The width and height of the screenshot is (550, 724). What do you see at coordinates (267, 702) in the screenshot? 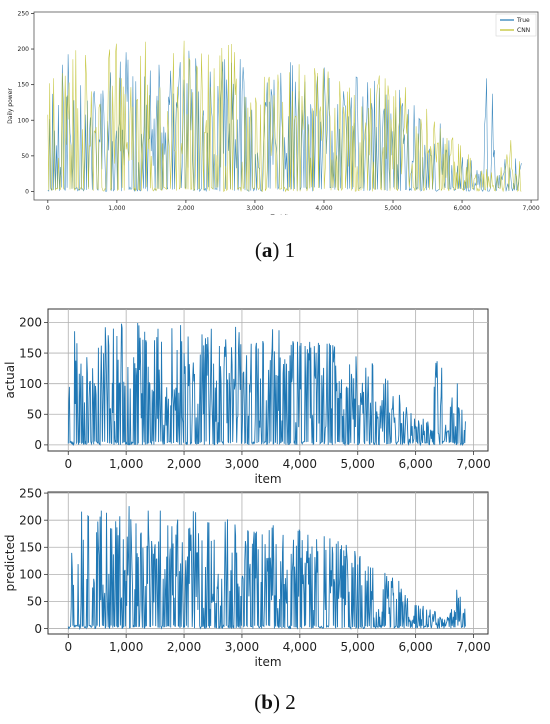
I see `caption-b-letter: b` at bounding box center [267, 702].